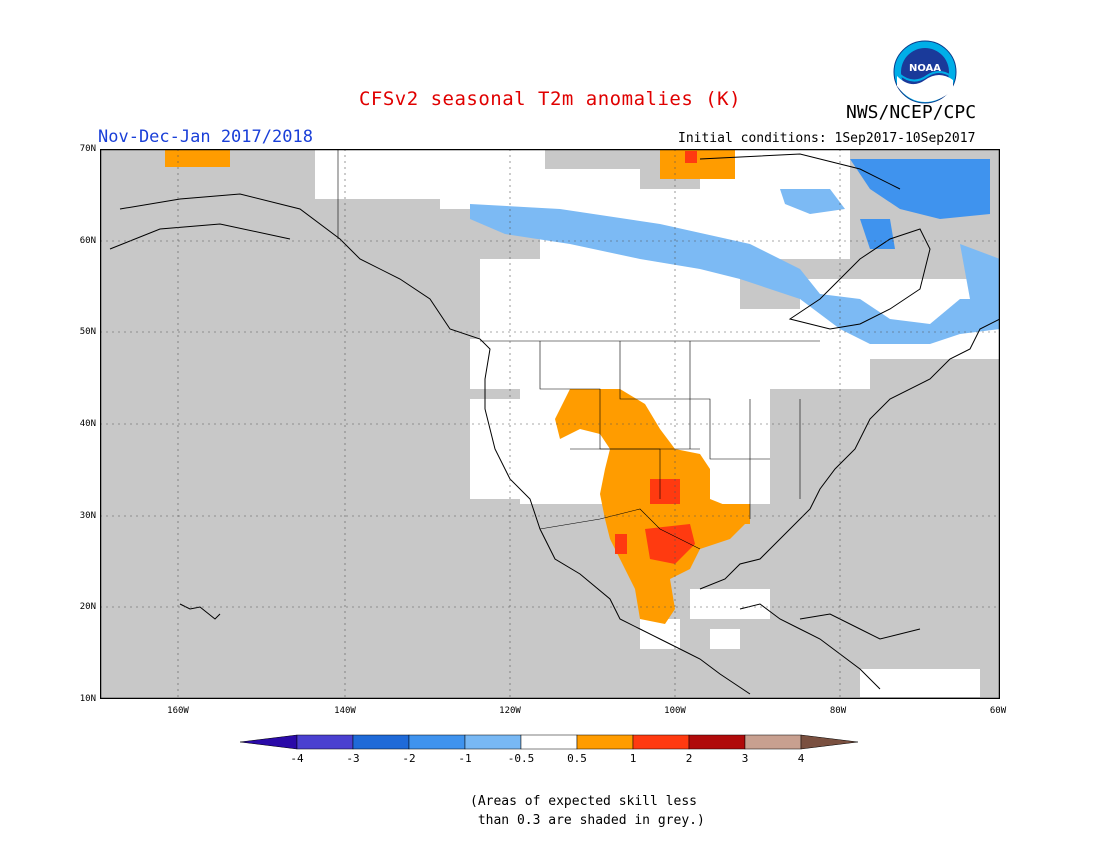 This screenshot has height=850, width=1100. What do you see at coordinates (87, 149) in the screenshot?
I see `lat-label: 70N` at bounding box center [87, 149].